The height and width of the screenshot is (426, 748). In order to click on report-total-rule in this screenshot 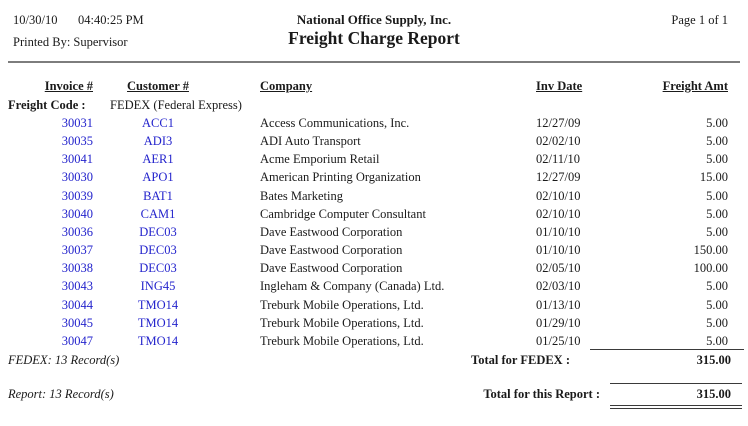, I will do `click(676, 383)`.